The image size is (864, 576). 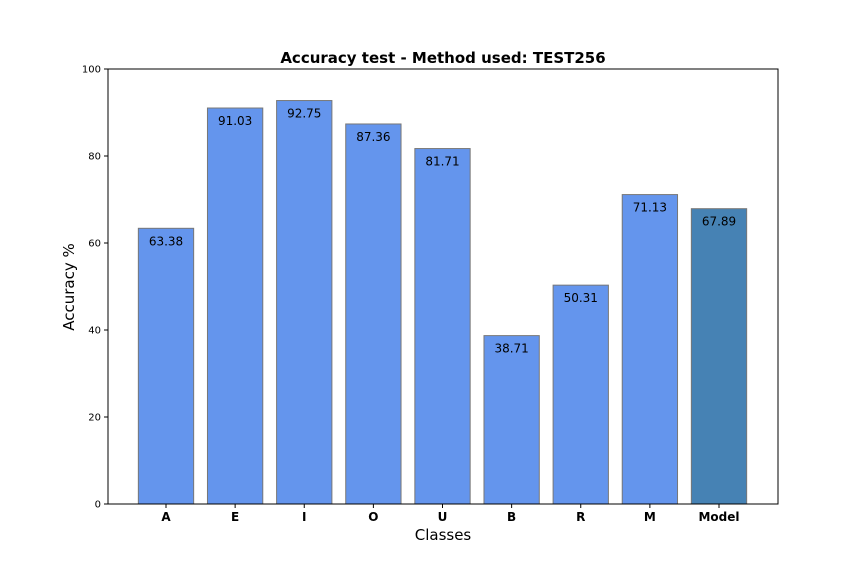 What do you see at coordinates (719, 356) in the screenshot?
I see `bar-model` at bounding box center [719, 356].